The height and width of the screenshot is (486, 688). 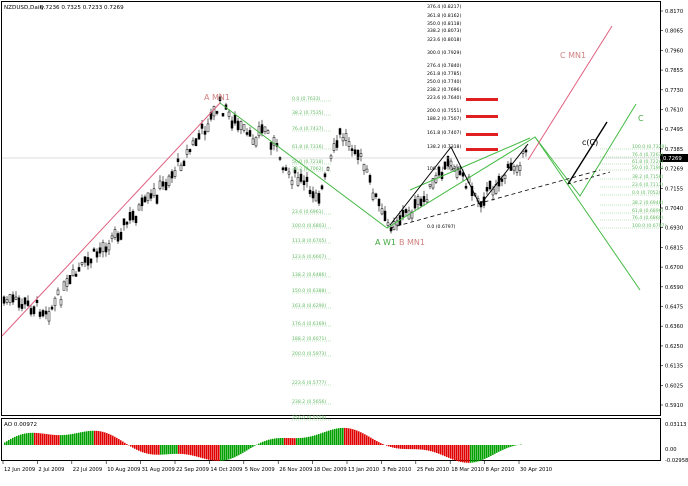 I want to click on fib-level-label: 38.2 (0.6948), so click(x=648, y=203).